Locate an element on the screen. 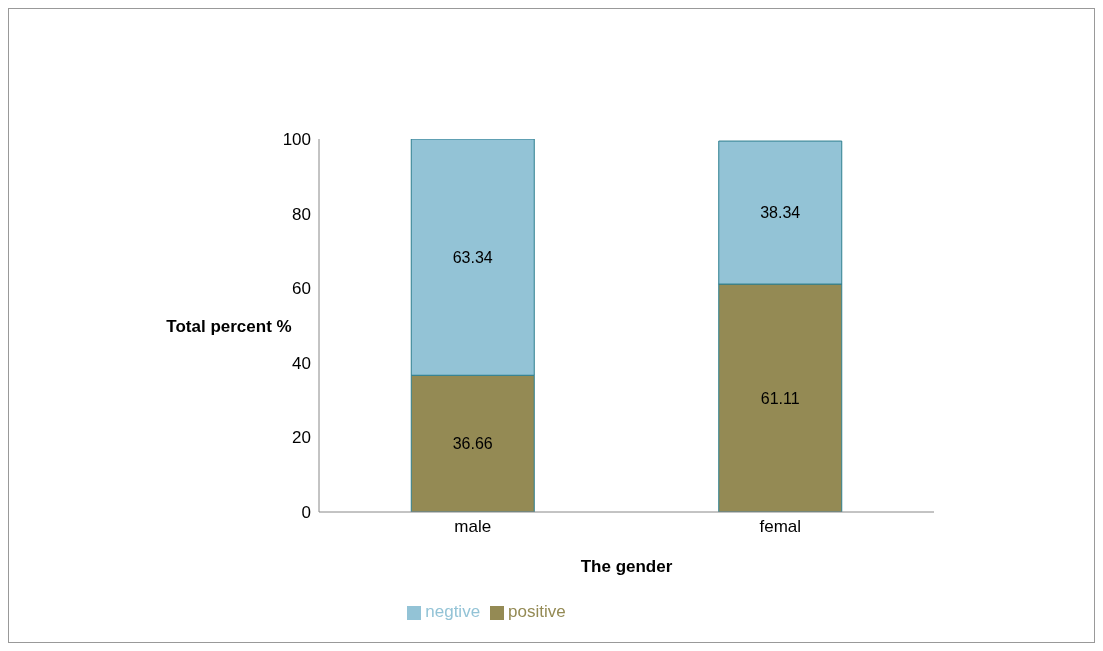 This screenshot has height=651, width=1103. y-axis-title: Total percent % is located at coordinates (229, 326).